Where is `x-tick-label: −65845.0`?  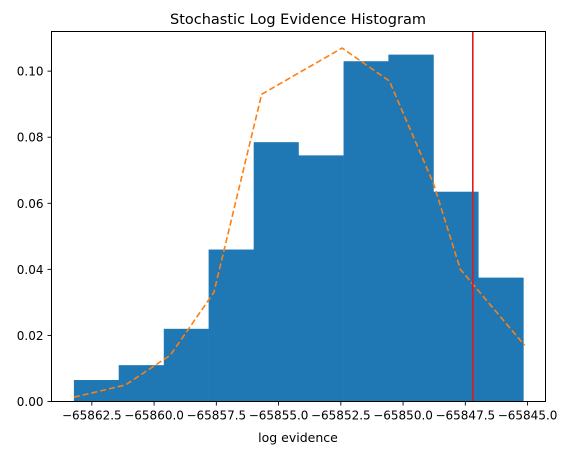 x-tick-label: −65845.0 is located at coordinates (528, 416).